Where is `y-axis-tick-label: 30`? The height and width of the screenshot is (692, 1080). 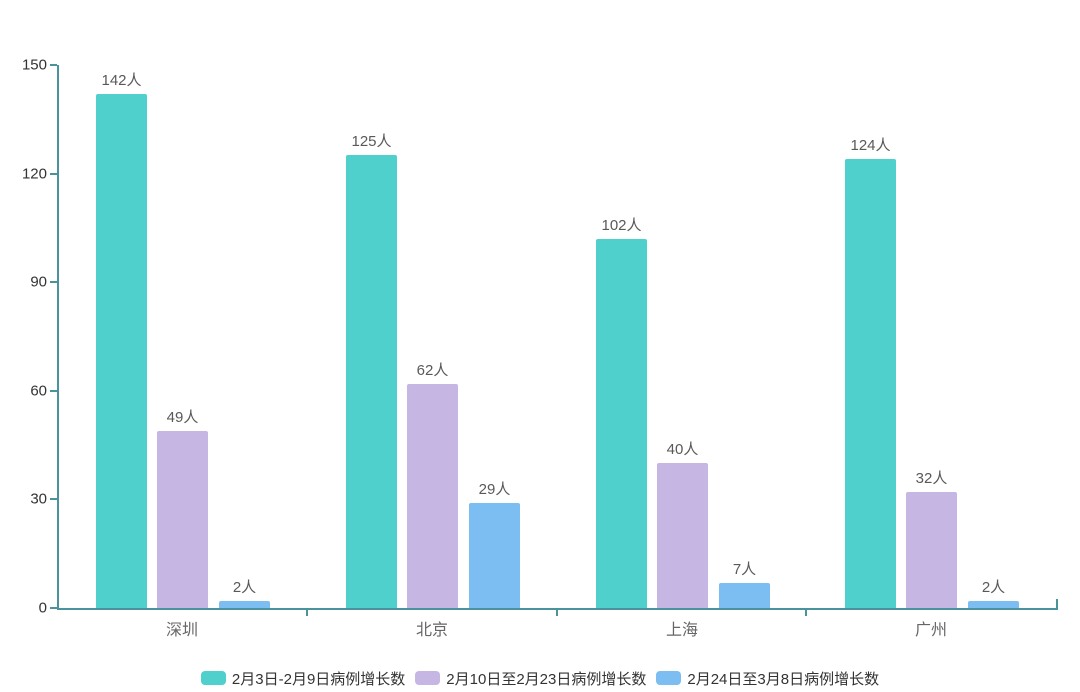
y-axis-tick-label: 30 is located at coordinates (38, 499).